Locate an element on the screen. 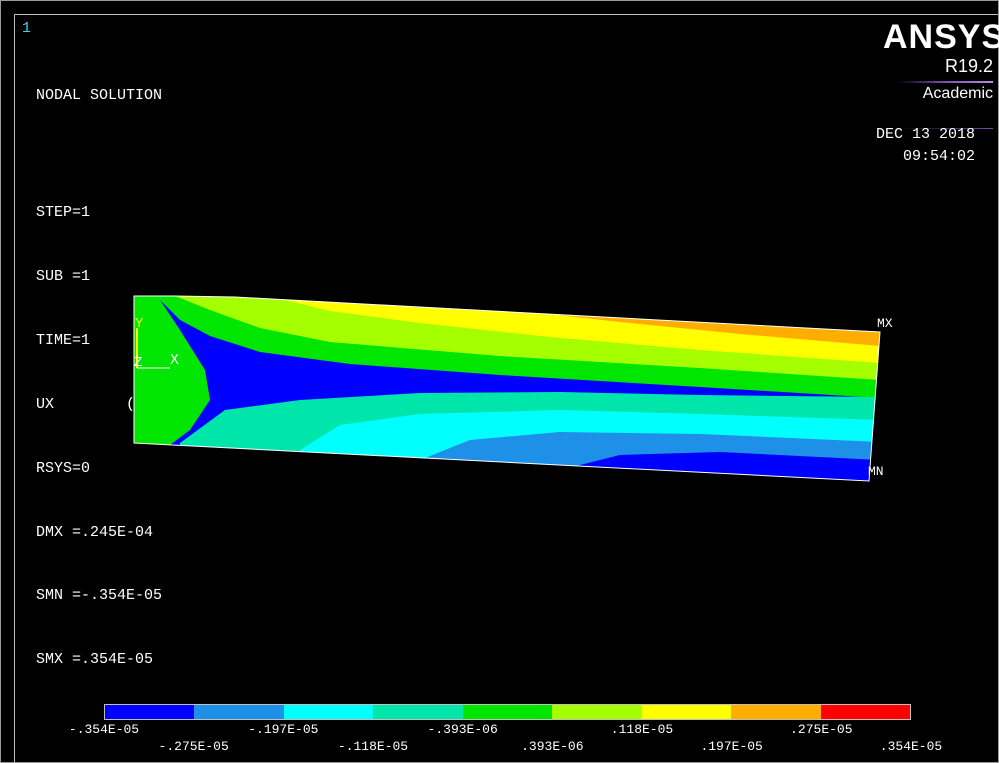  timestamp: DEC 13 2018 09:54:02 is located at coordinates (925, 146).